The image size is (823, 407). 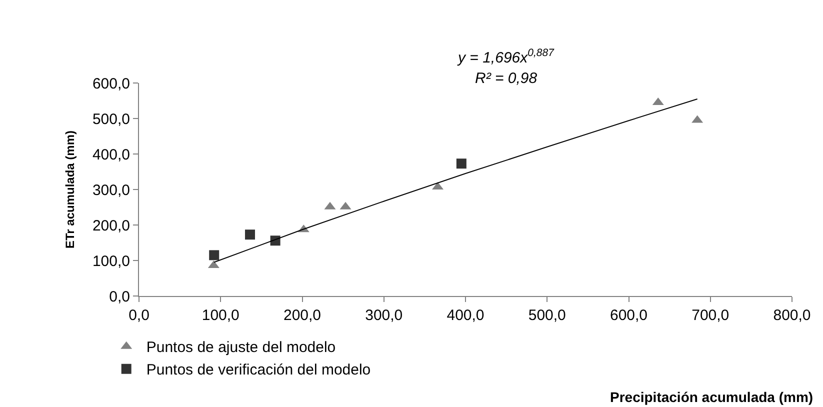 I want to click on y-tick-label: 300,0, so click(x=111, y=190).